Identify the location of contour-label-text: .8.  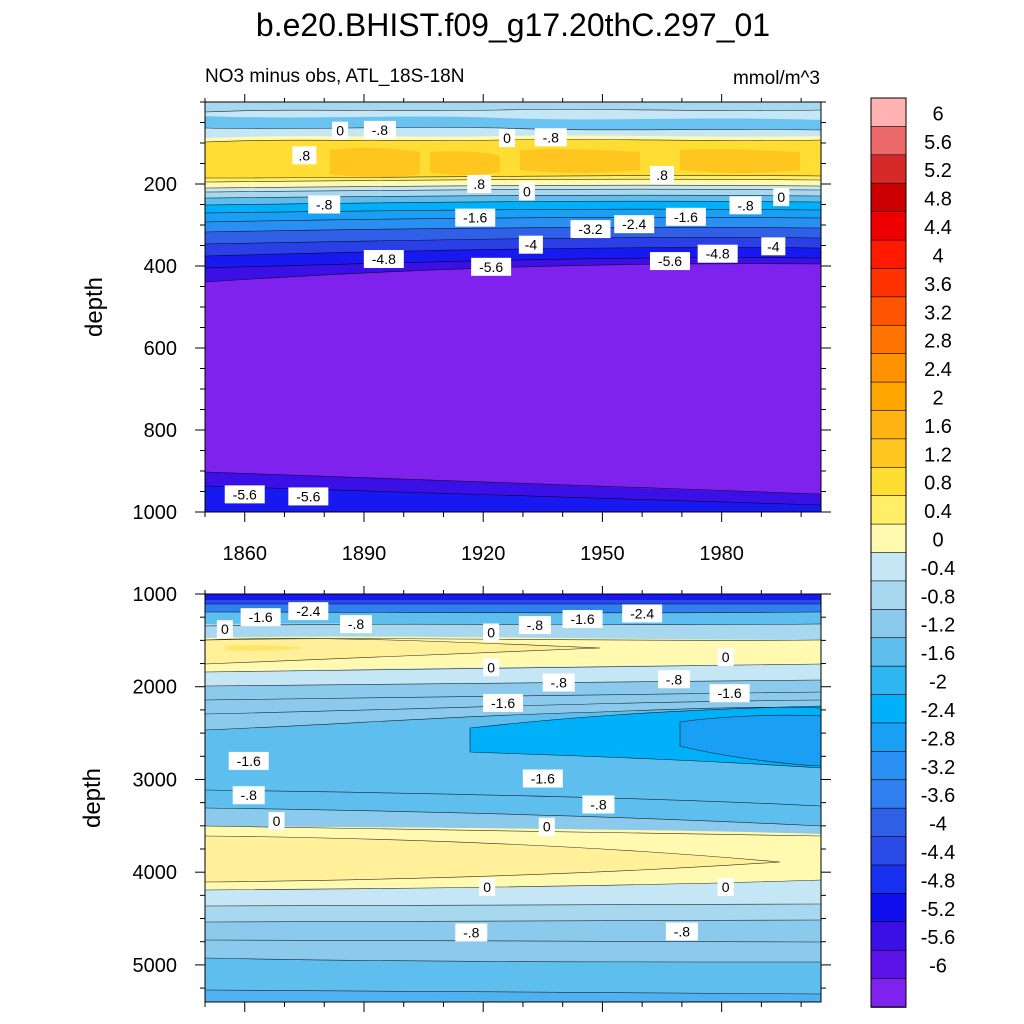
(305, 155).